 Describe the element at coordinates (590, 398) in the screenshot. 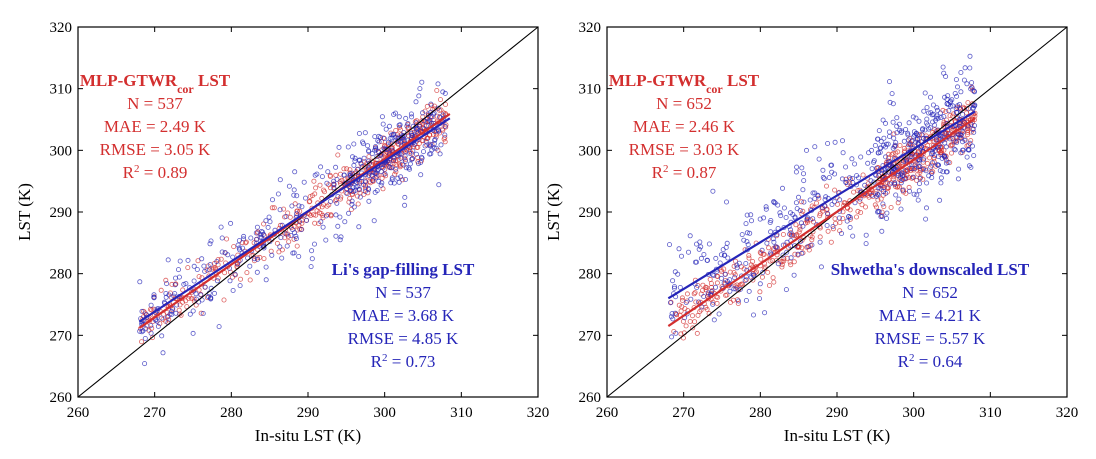

I see `y-tick-label: 260` at that location.